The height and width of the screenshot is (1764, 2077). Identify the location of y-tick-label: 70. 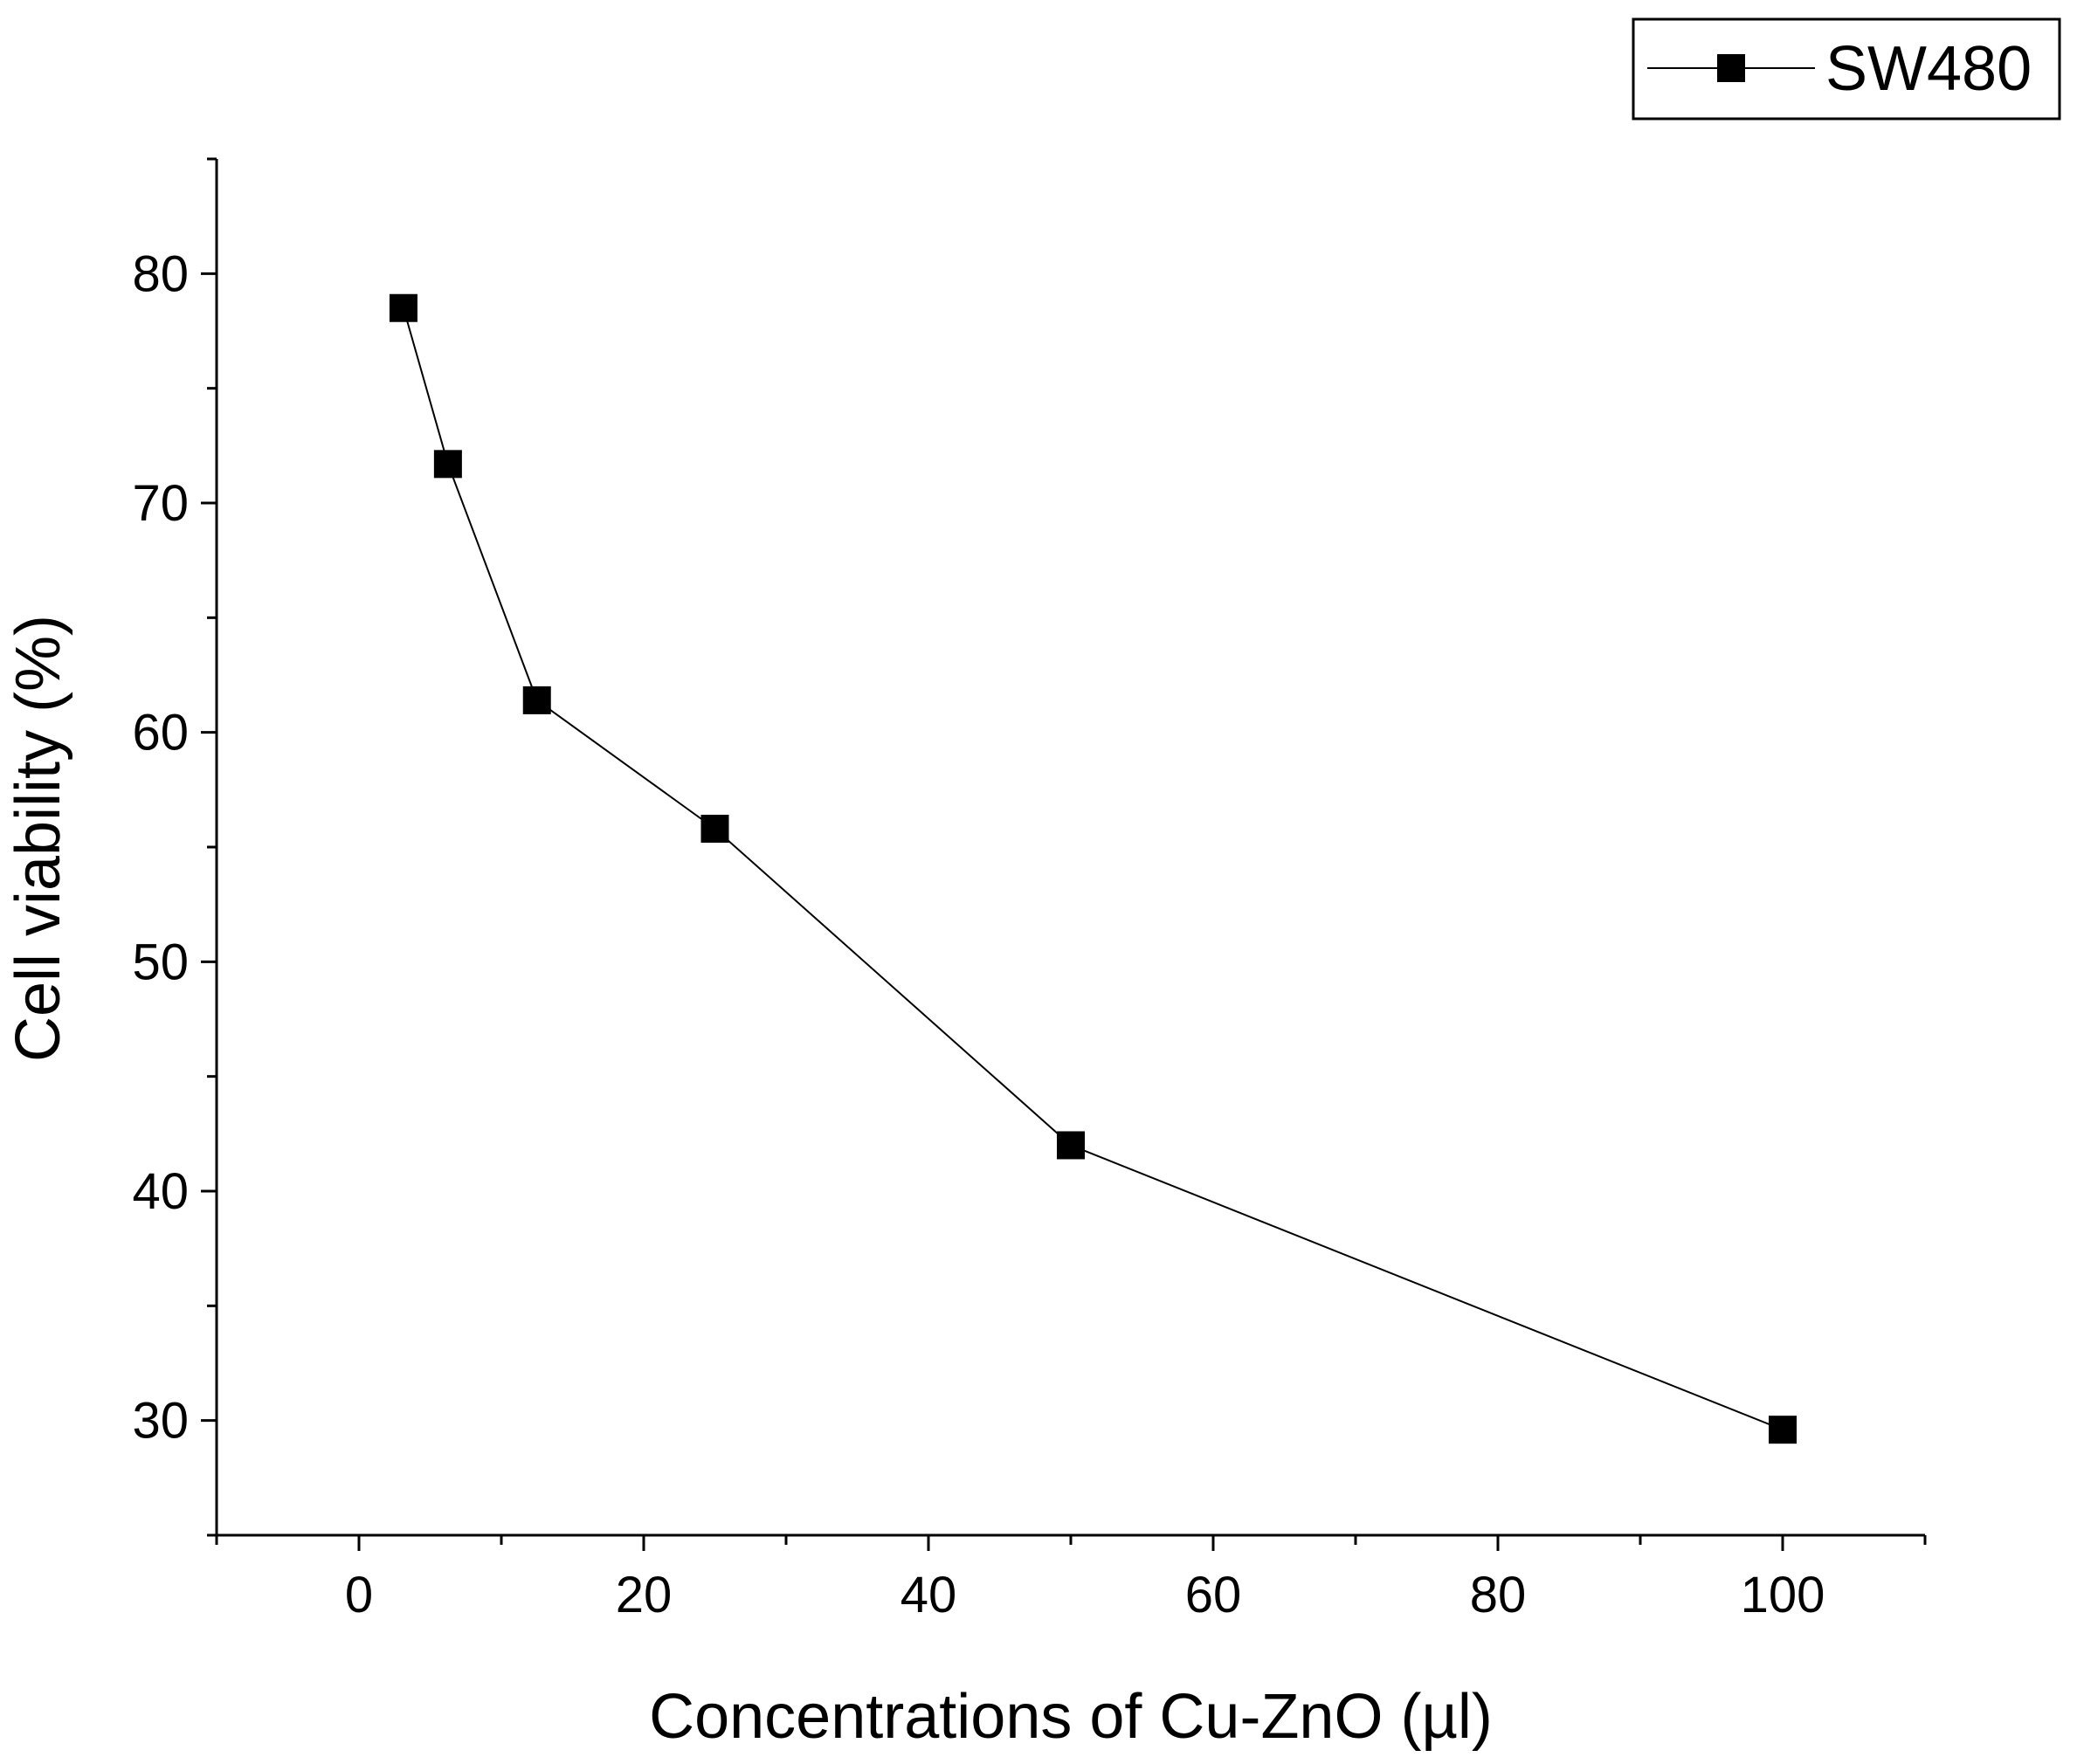
(160, 504).